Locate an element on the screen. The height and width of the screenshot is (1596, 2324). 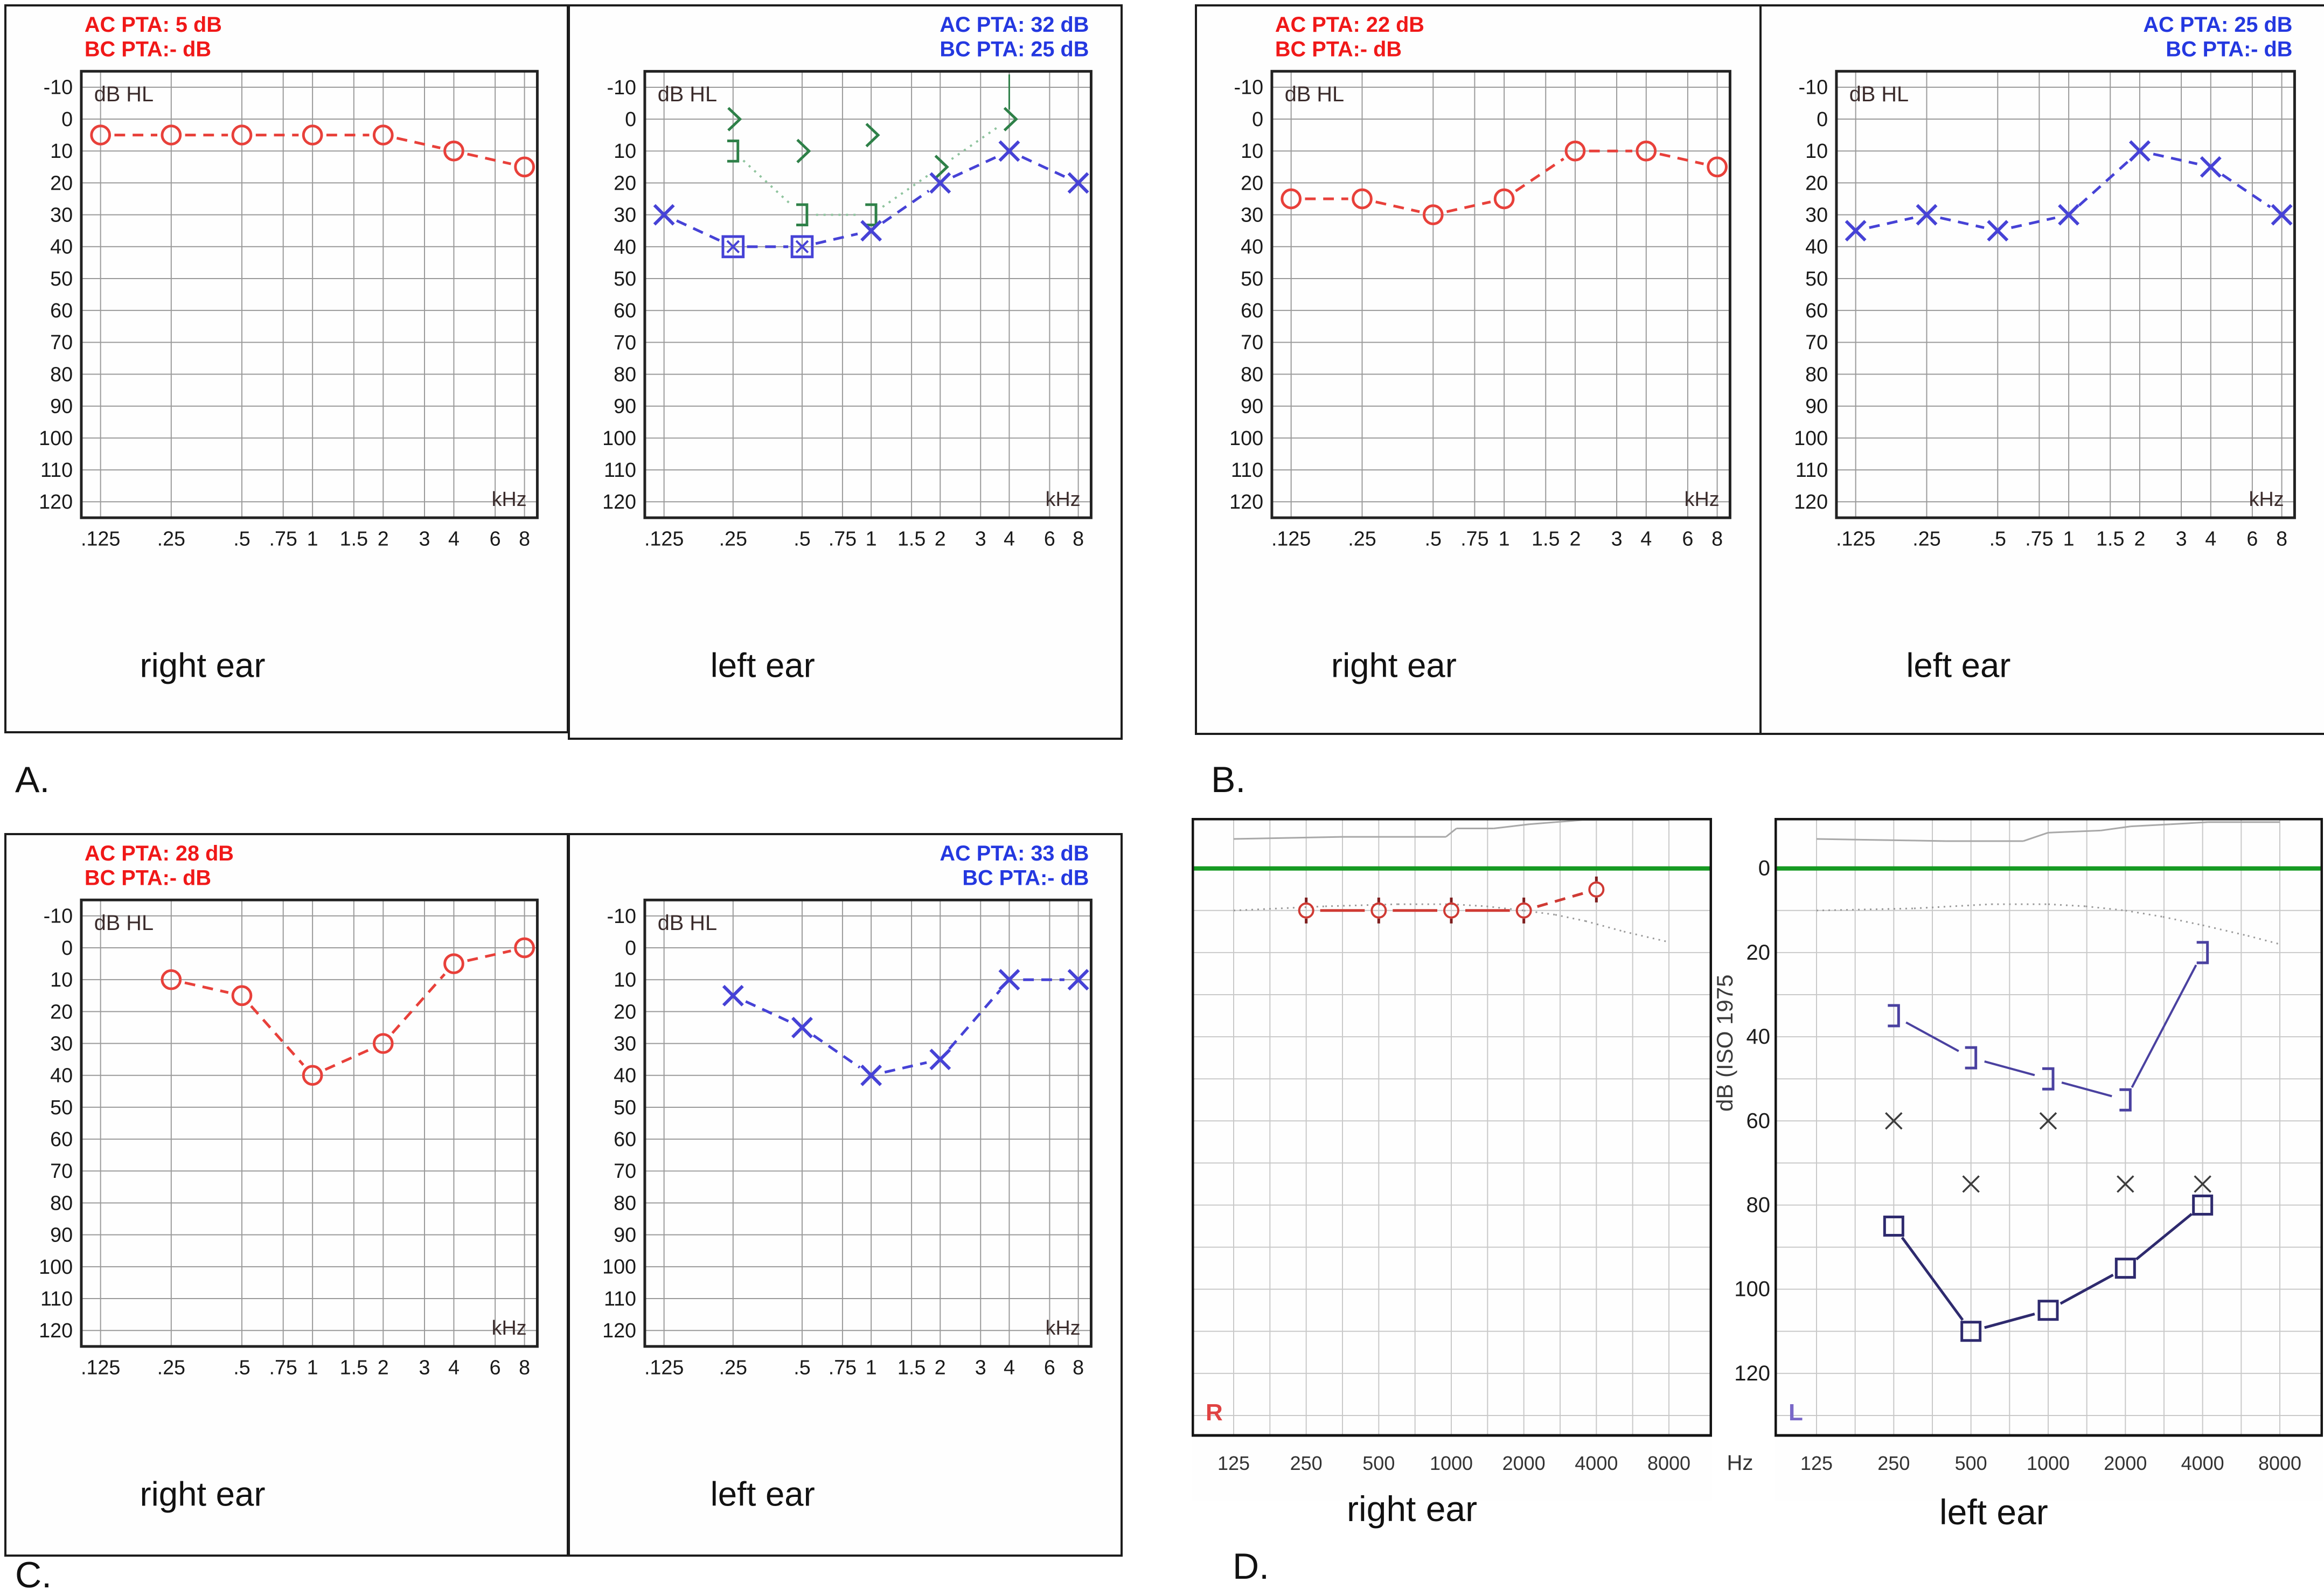
corner-label: R is located at coordinates (1214, 1412).